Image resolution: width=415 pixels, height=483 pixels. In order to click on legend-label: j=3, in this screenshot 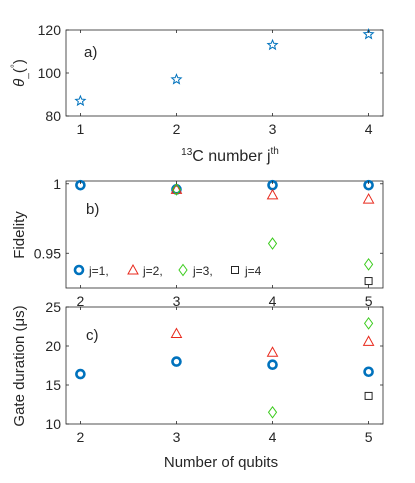, I will do `click(202, 271)`.